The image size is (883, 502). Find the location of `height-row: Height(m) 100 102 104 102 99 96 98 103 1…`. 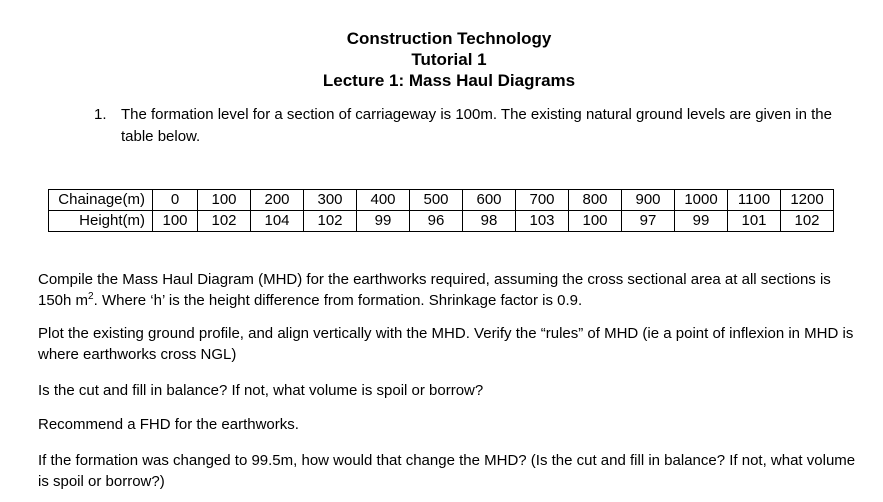

height-row: Height(m) 100 102 104 102 99 96 98 103 1… is located at coordinates (441, 221).